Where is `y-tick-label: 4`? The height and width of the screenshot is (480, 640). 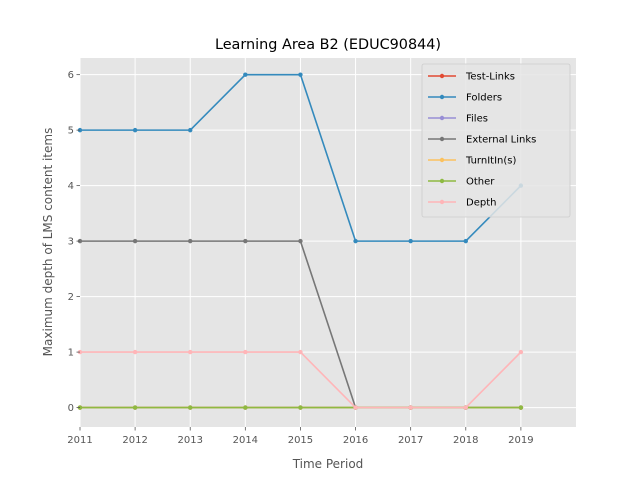 y-tick-label: 4 is located at coordinates (71, 186).